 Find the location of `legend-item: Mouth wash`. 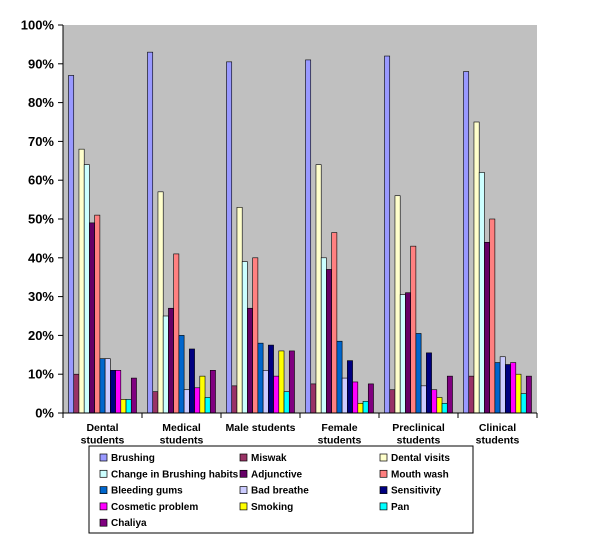

legend-item: Mouth wash is located at coordinates (414, 474).